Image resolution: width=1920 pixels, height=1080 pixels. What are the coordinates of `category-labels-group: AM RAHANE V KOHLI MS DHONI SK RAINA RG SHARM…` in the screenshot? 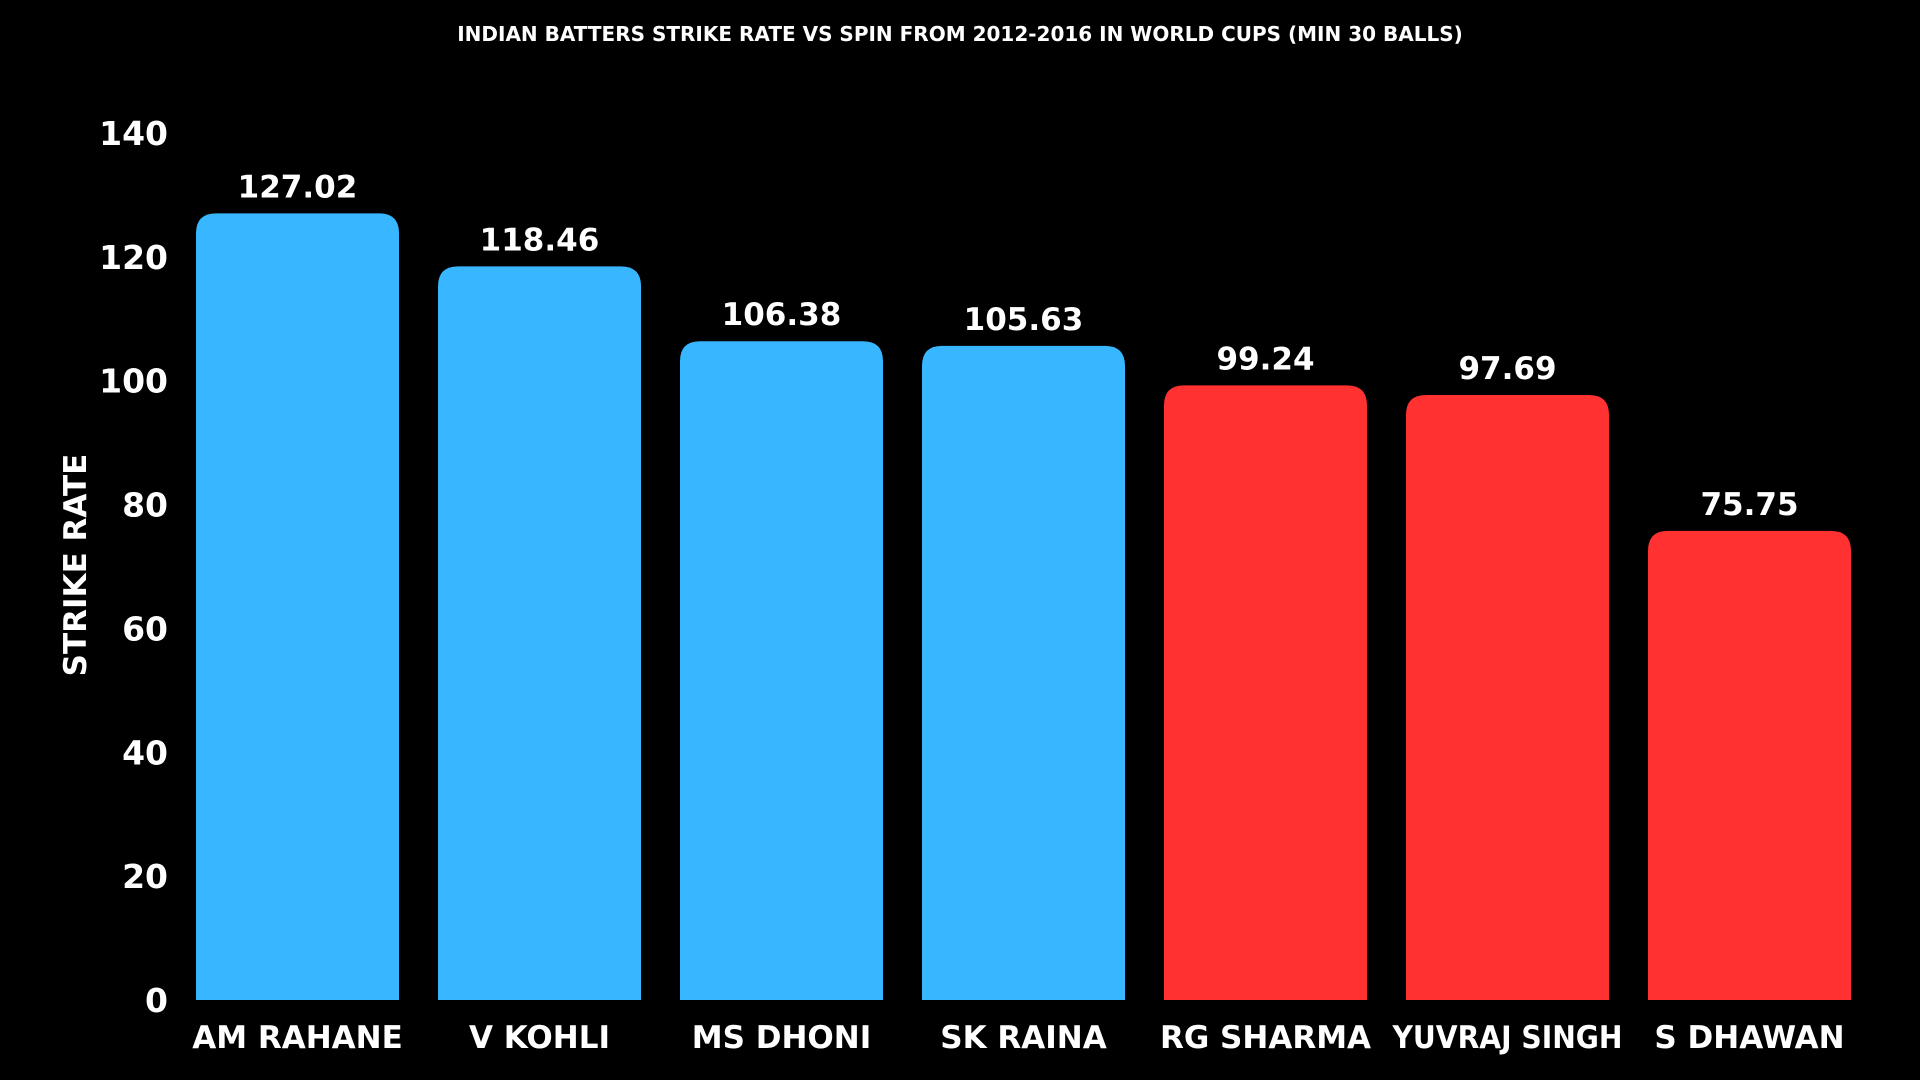 It's located at (1018, 1038).